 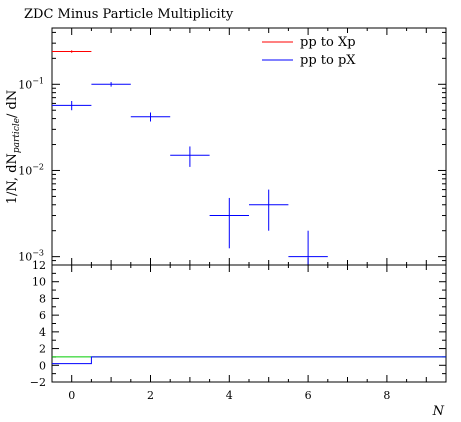 I want to click on chart-title: ZDC Minus Particle Multiplicity, so click(x=129, y=14).